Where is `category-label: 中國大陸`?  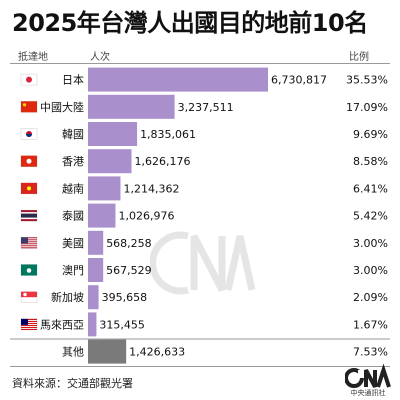
category-label: 中國大陸 is located at coordinates (62, 107).